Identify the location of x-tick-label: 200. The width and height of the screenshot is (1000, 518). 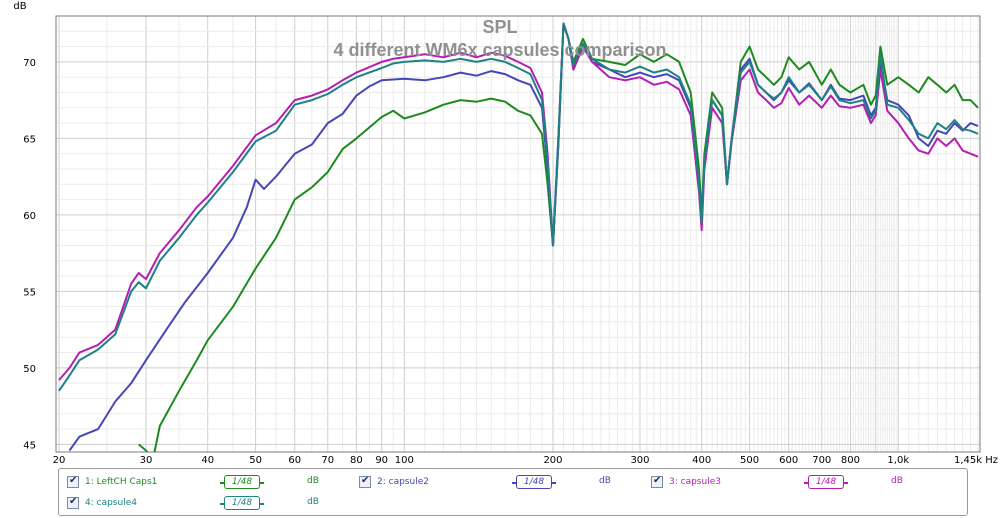
(552, 460).